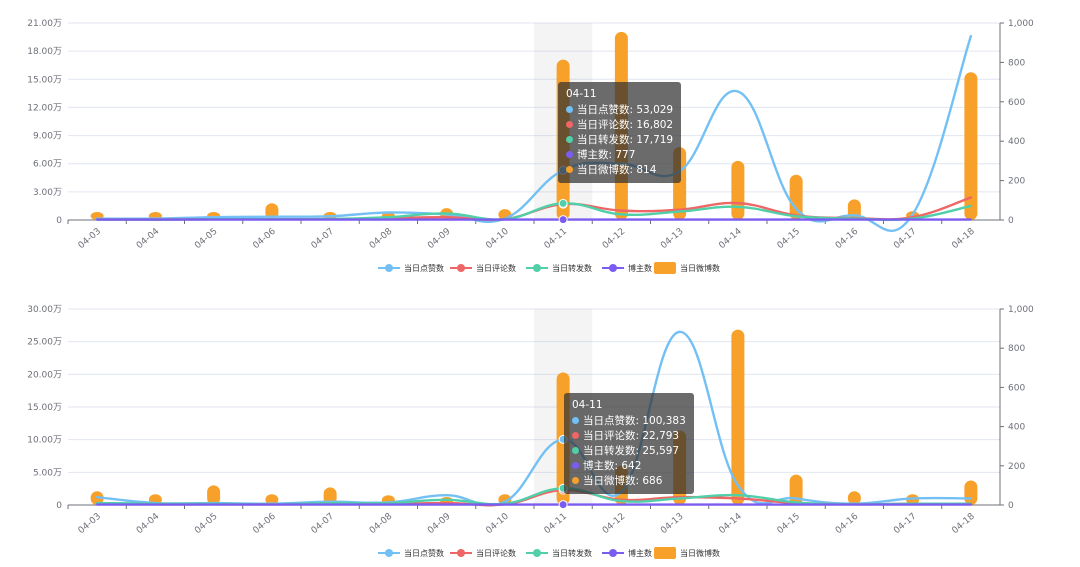  I want to click on tooltip-row: 博主数: 777, so click(619, 155).